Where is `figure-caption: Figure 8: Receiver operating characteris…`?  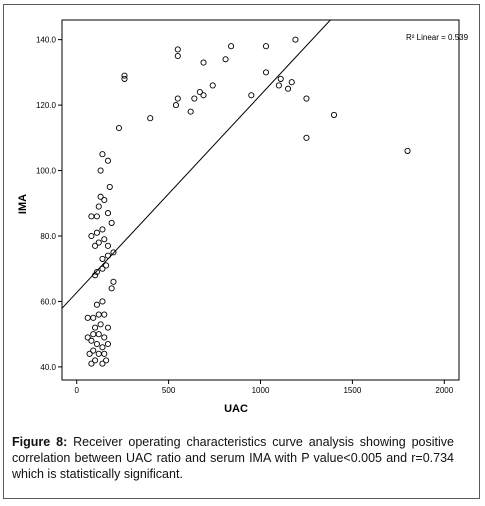
figure-caption: Figure 8: Receiver operating characteris… is located at coordinates (233, 458).